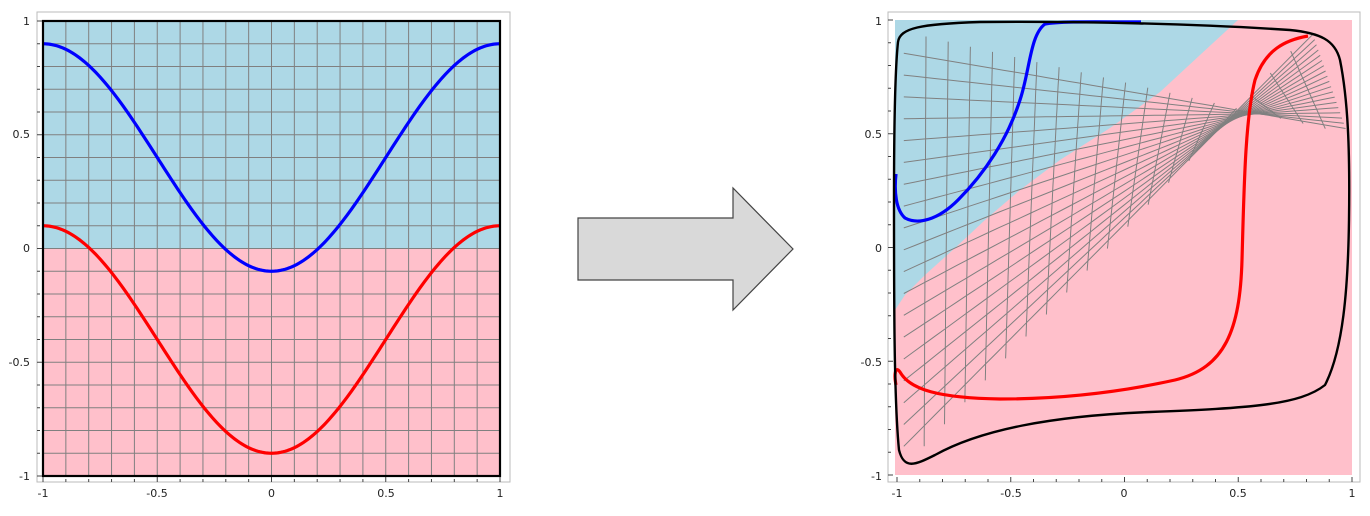 This screenshot has width=1370, height=516. I want to click on right-x-tick-label: -1, so click(897, 493).